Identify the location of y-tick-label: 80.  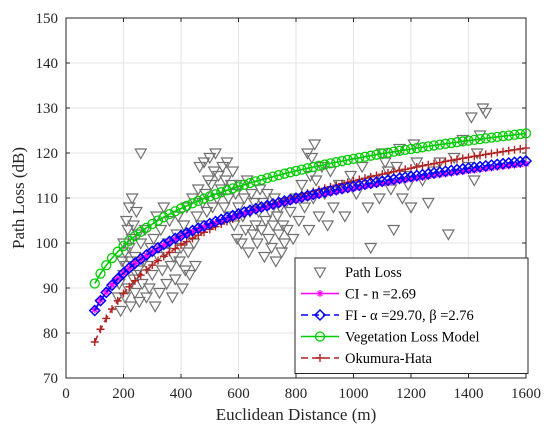
(50, 334).